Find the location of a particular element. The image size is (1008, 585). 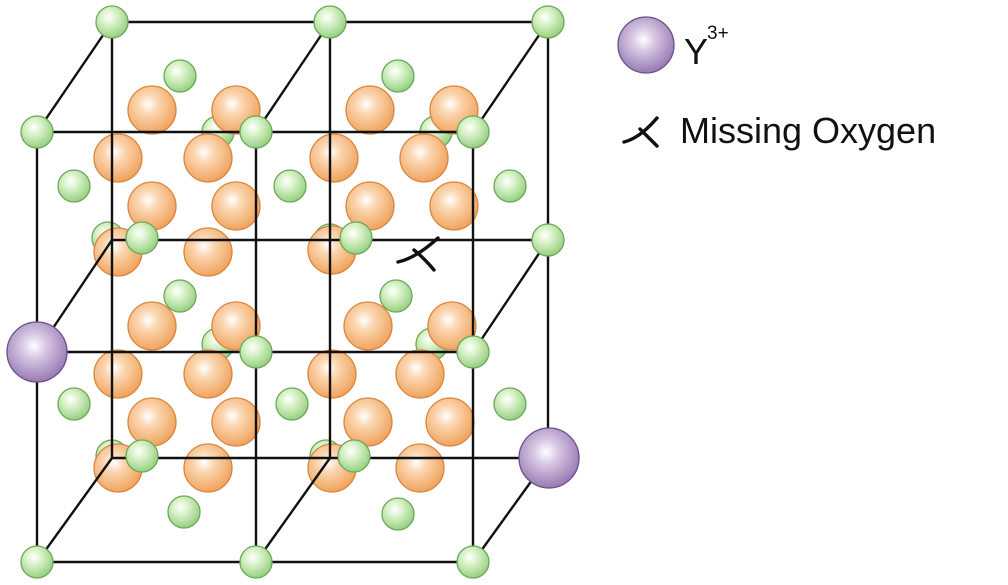

legend-item-yttrium: Y 3+ is located at coordinates (673, 45).